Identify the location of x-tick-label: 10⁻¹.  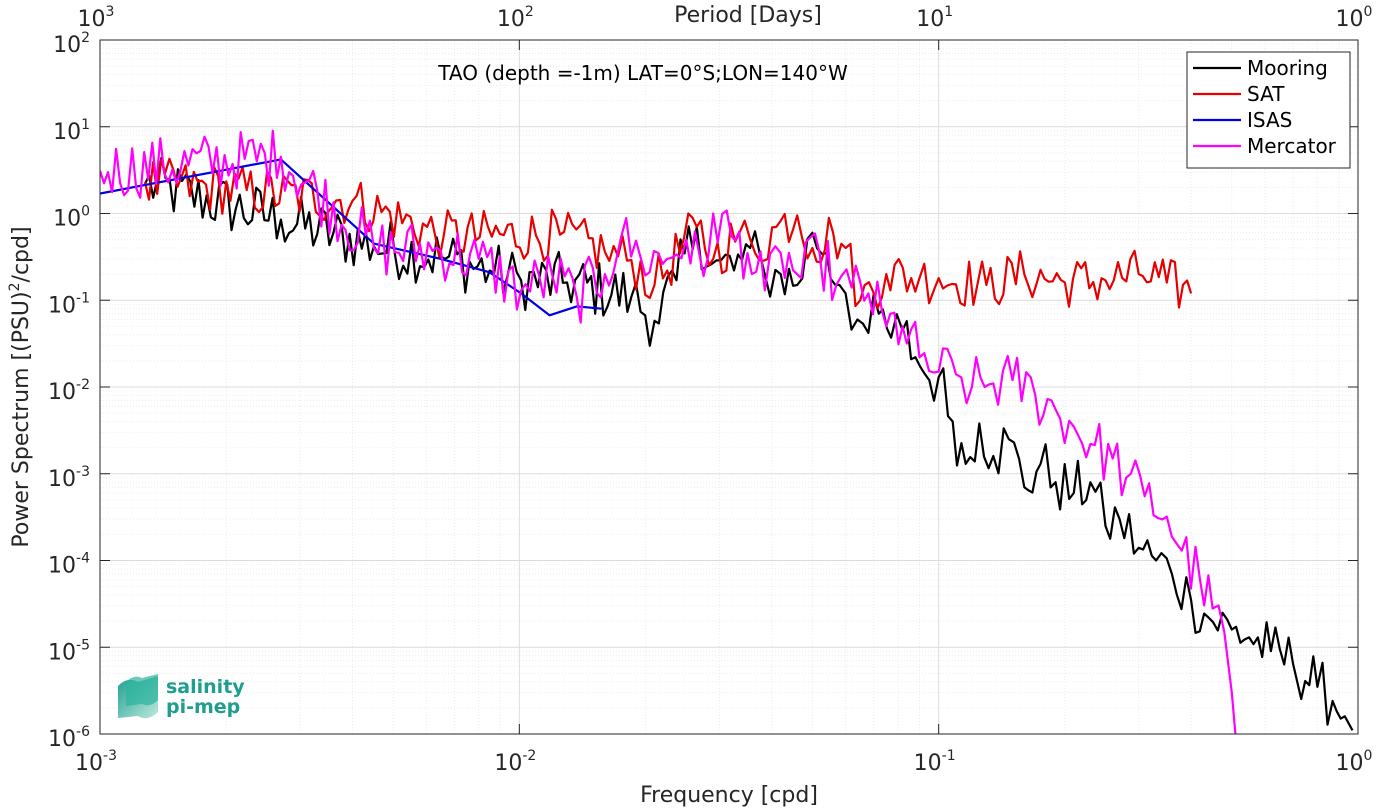
(935, 762).